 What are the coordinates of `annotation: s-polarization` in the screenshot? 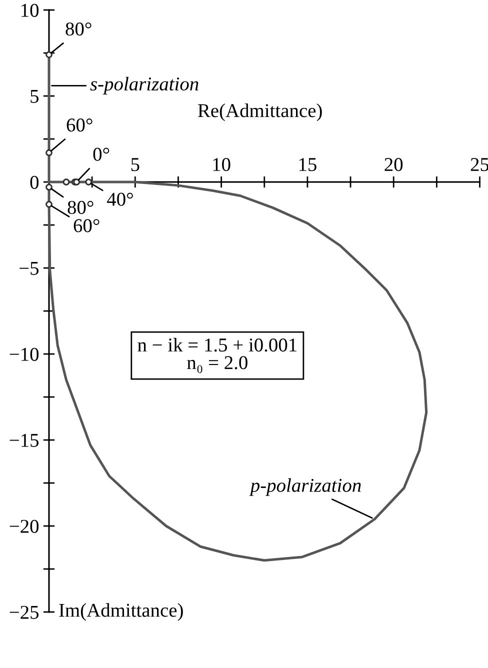 It's located at (144, 85).